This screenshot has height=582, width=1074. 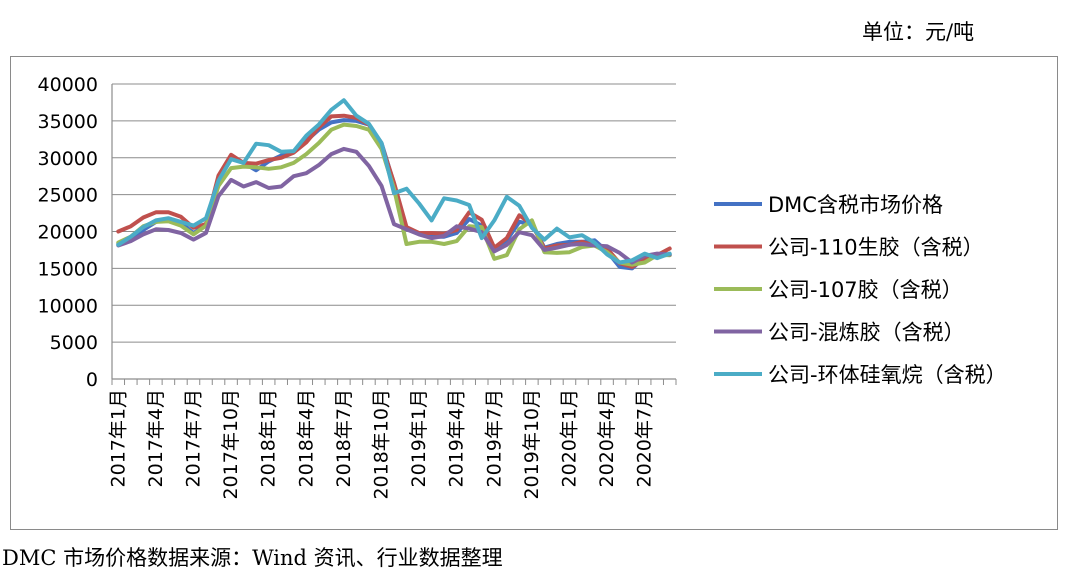 I want to click on x-tick-label: 2019年10月, so click(x=532, y=444).